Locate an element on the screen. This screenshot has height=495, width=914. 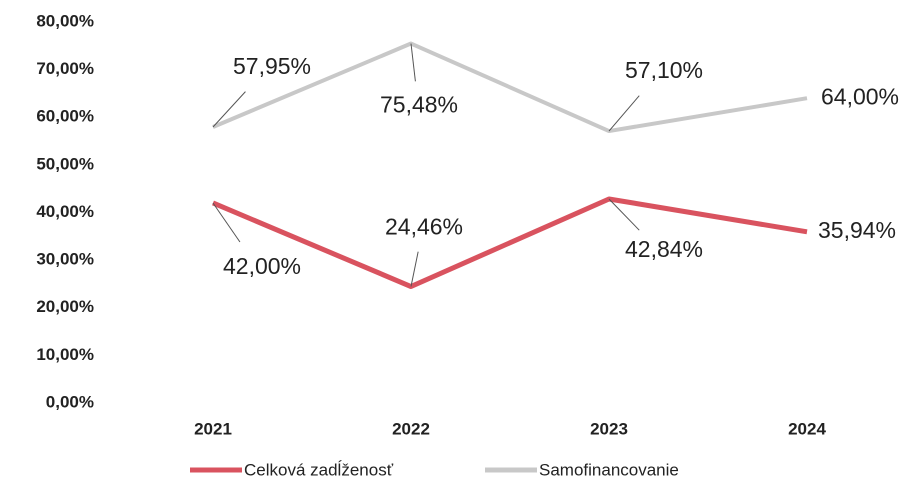
y-tick-label: 80,00% is located at coordinates (65, 20).